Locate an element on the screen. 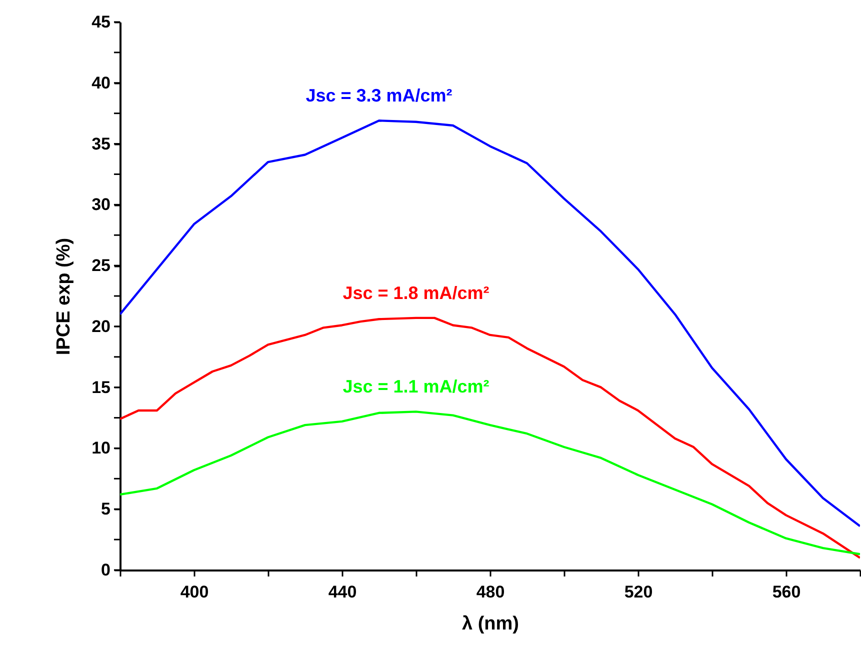 This screenshot has width=861, height=659. x-axis-title: λ (nm) is located at coordinates (490, 624).